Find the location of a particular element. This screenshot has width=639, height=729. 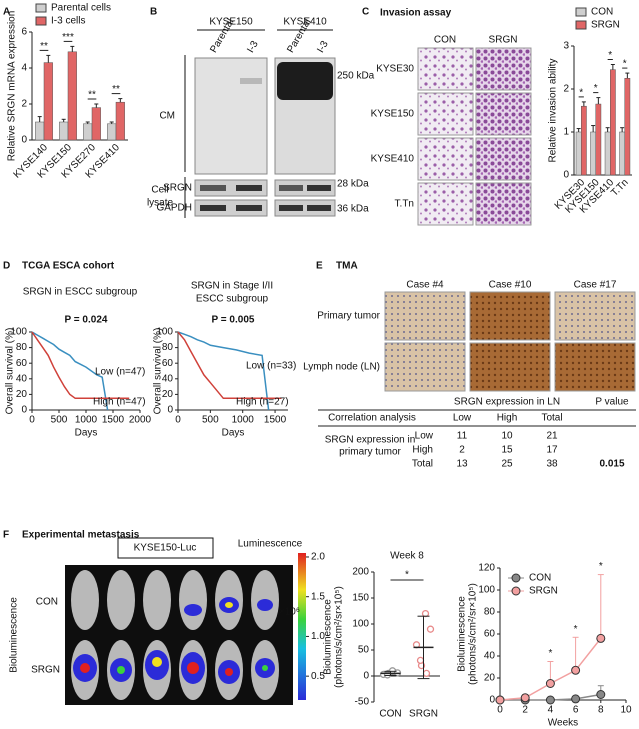

row-label: Cell is located at coordinates (159, 190).